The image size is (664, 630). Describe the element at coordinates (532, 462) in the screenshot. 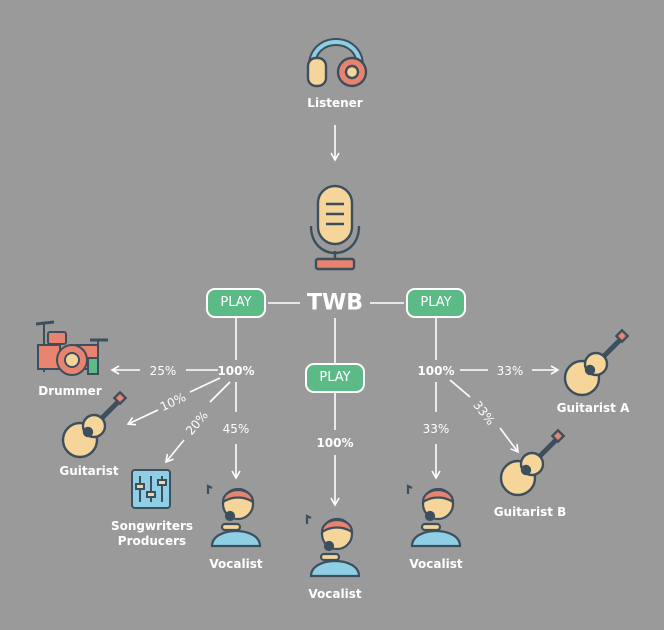

I see `guitar-b-icon` at that location.